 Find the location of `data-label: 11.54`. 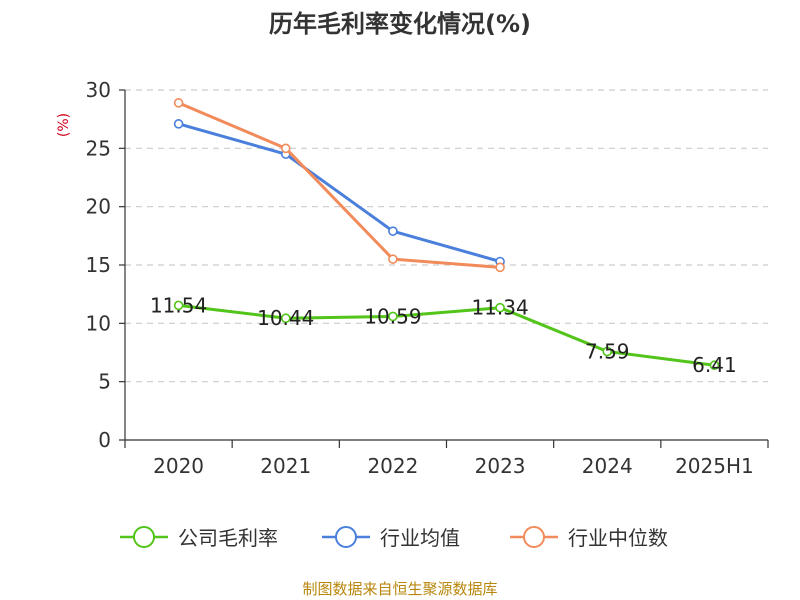

data-label: 11.54 is located at coordinates (178, 305).